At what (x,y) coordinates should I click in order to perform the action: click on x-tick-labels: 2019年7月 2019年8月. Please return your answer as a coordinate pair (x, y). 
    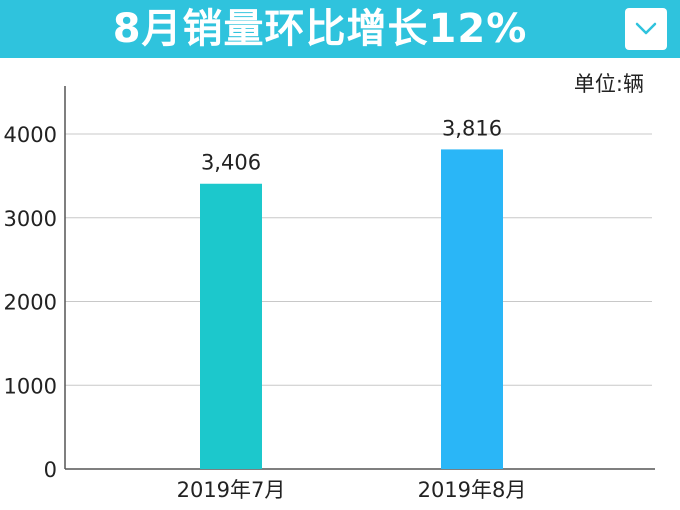
    Looking at the image, I should click on (352, 490).